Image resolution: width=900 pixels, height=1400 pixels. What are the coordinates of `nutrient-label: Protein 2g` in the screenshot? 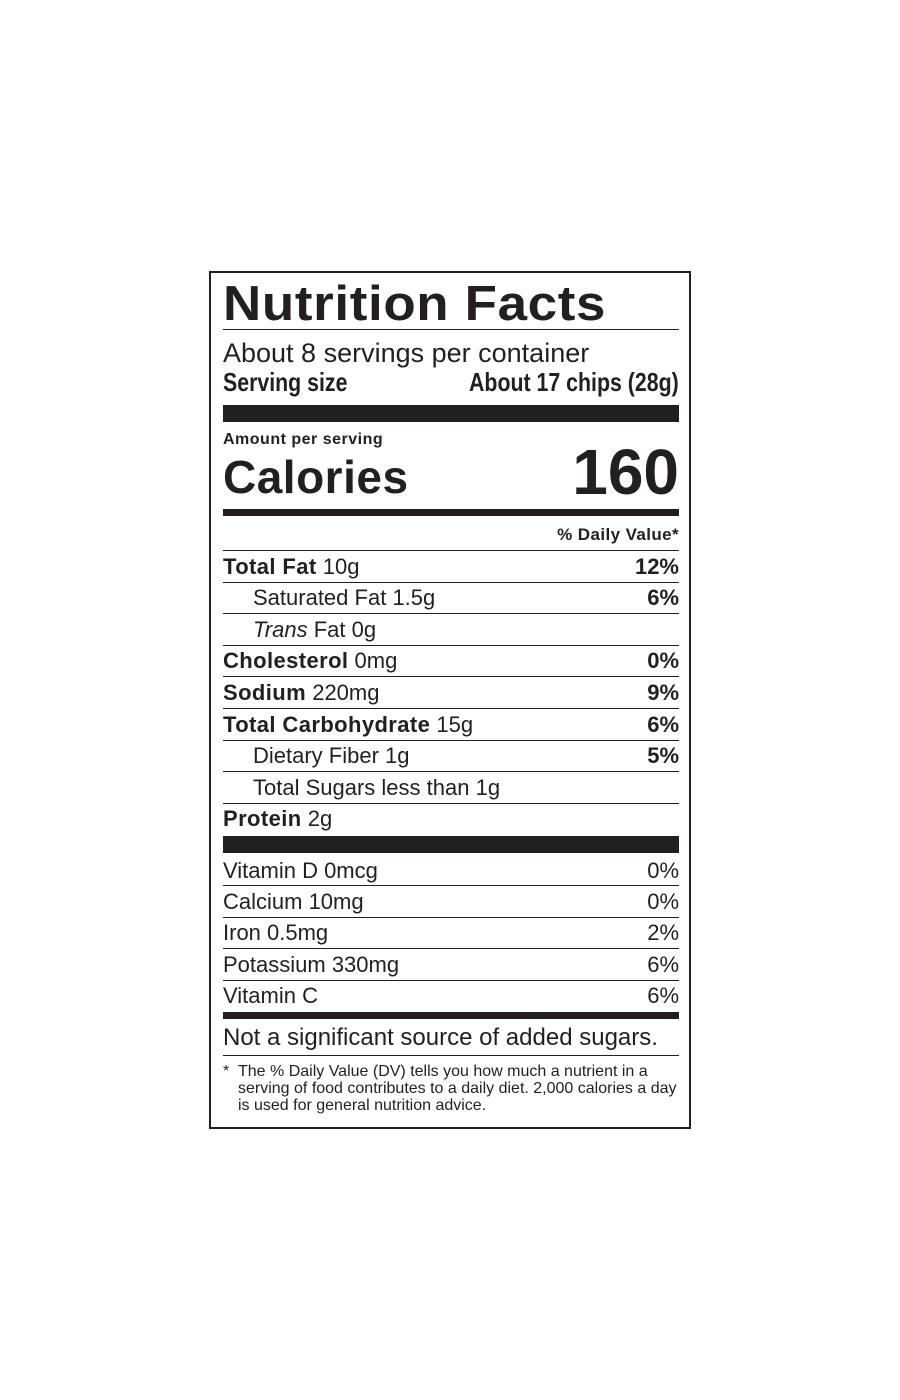 It's located at (277, 819).